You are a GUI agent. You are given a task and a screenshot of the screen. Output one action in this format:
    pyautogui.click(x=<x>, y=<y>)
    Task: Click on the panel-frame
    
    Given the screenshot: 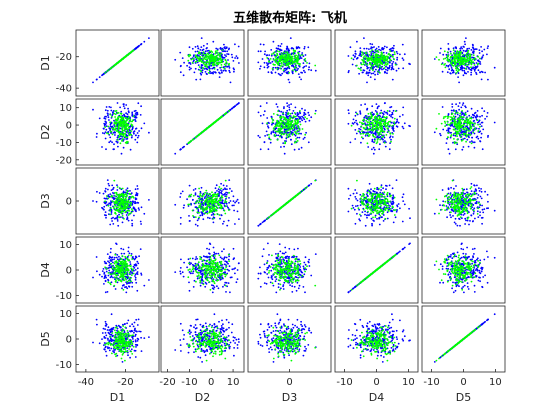 What is the action you would take?
    pyautogui.click(x=376, y=132)
    